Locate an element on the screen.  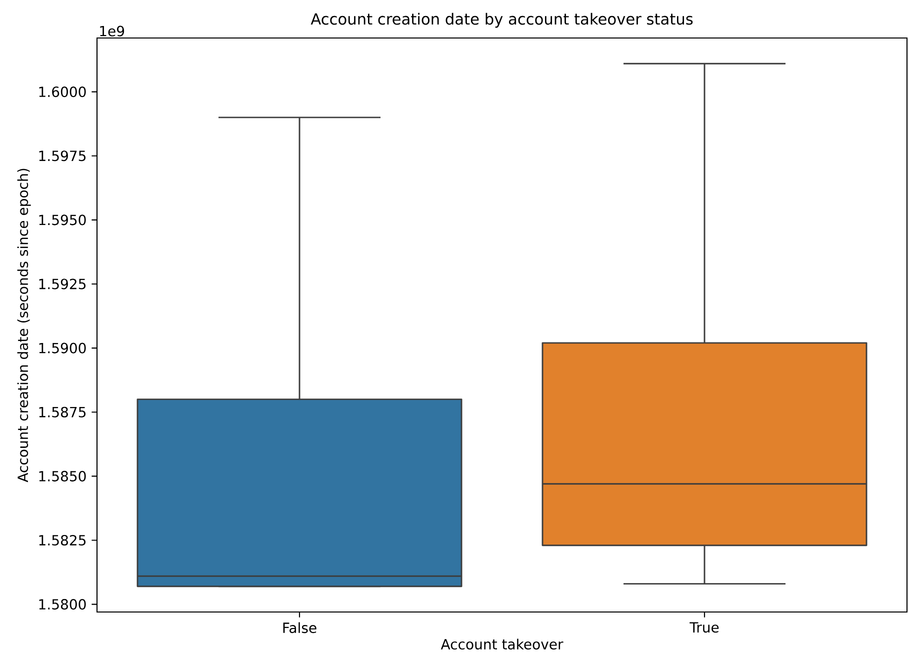
y-tick-label: 1.5975 is located at coordinates (62, 156).